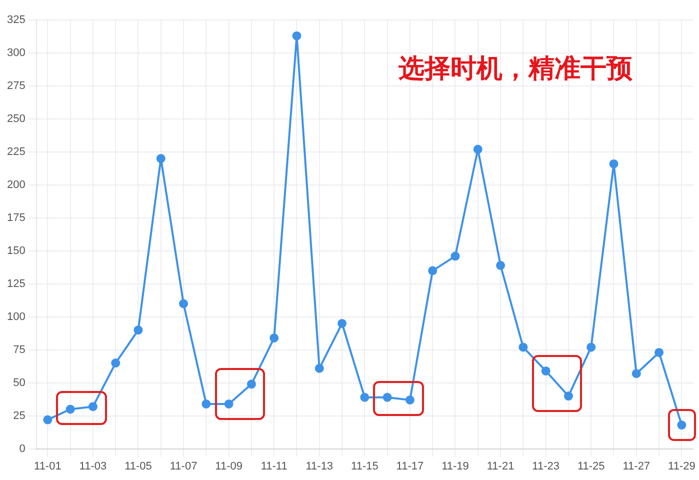 The width and height of the screenshot is (699, 480). Describe the element at coordinates (184, 466) in the screenshot. I see `x-tick-label: 11-07` at that location.